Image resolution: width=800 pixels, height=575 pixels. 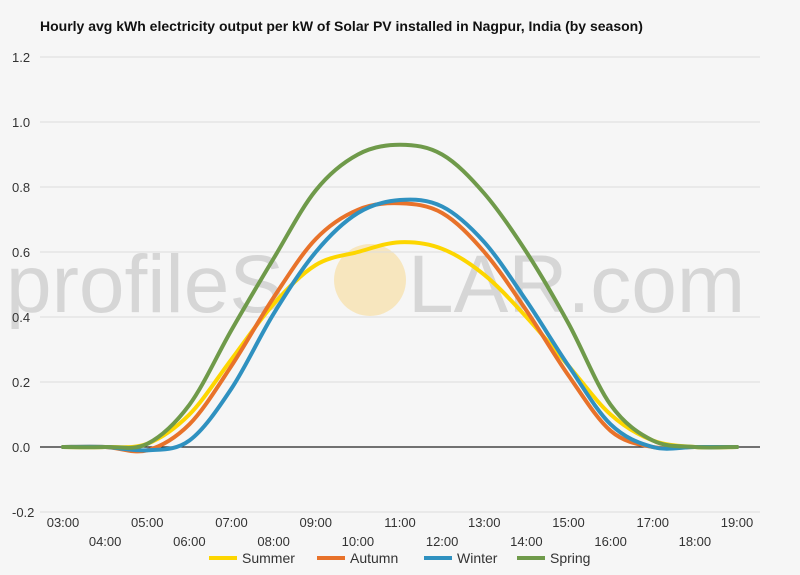 I want to click on legend-label: Spring, so click(x=570, y=558).